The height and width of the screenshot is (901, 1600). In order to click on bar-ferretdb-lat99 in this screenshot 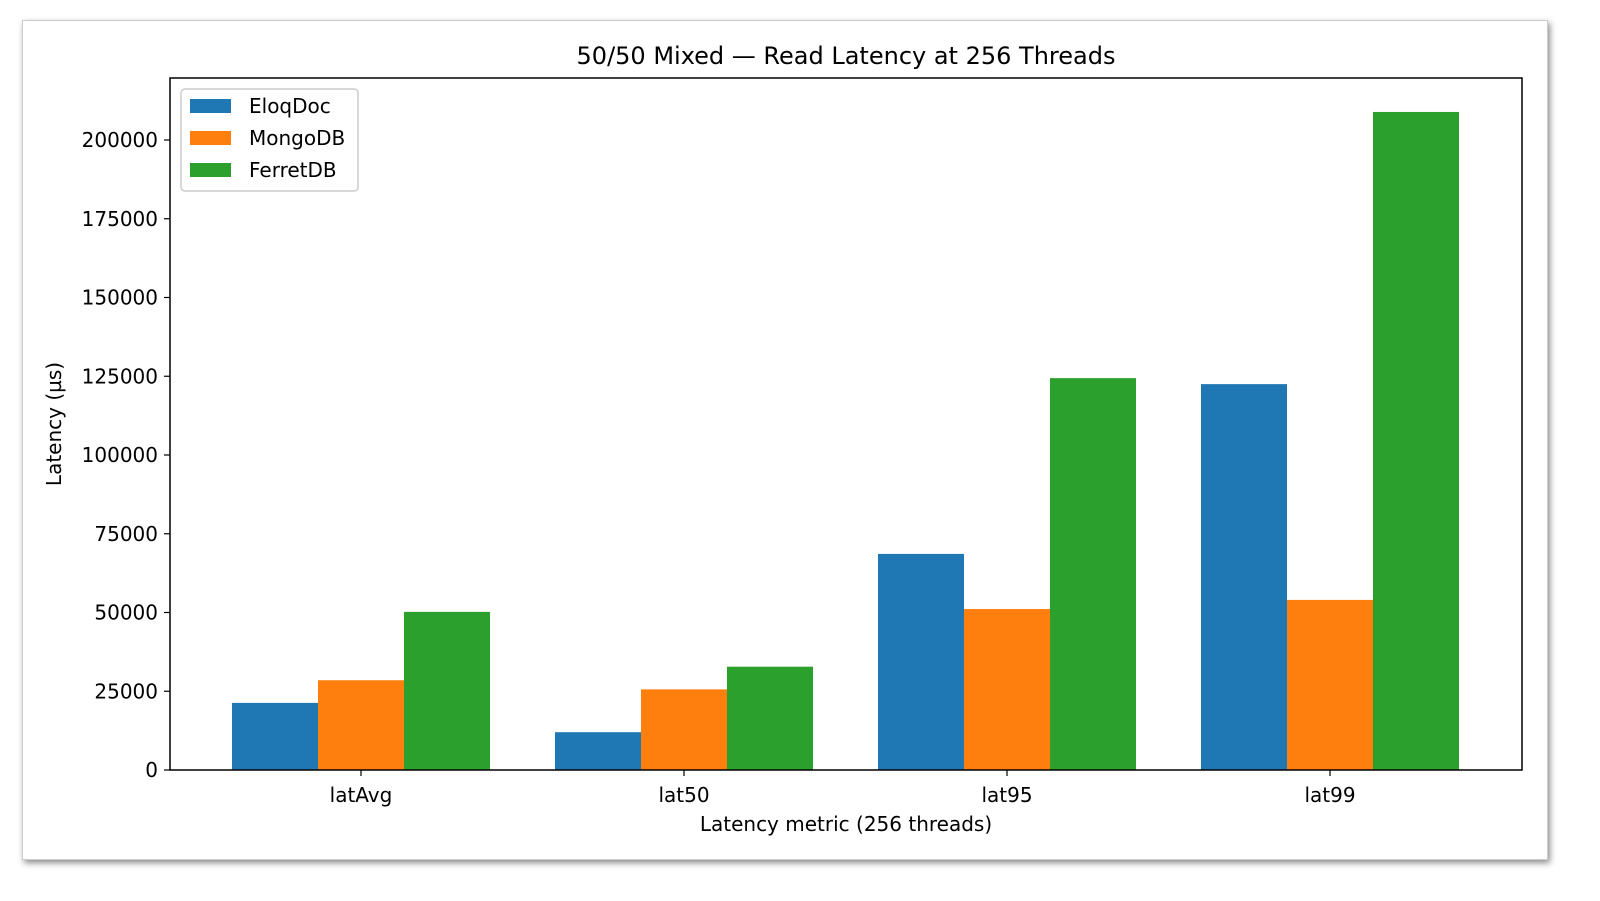, I will do `click(1416, 441)`.